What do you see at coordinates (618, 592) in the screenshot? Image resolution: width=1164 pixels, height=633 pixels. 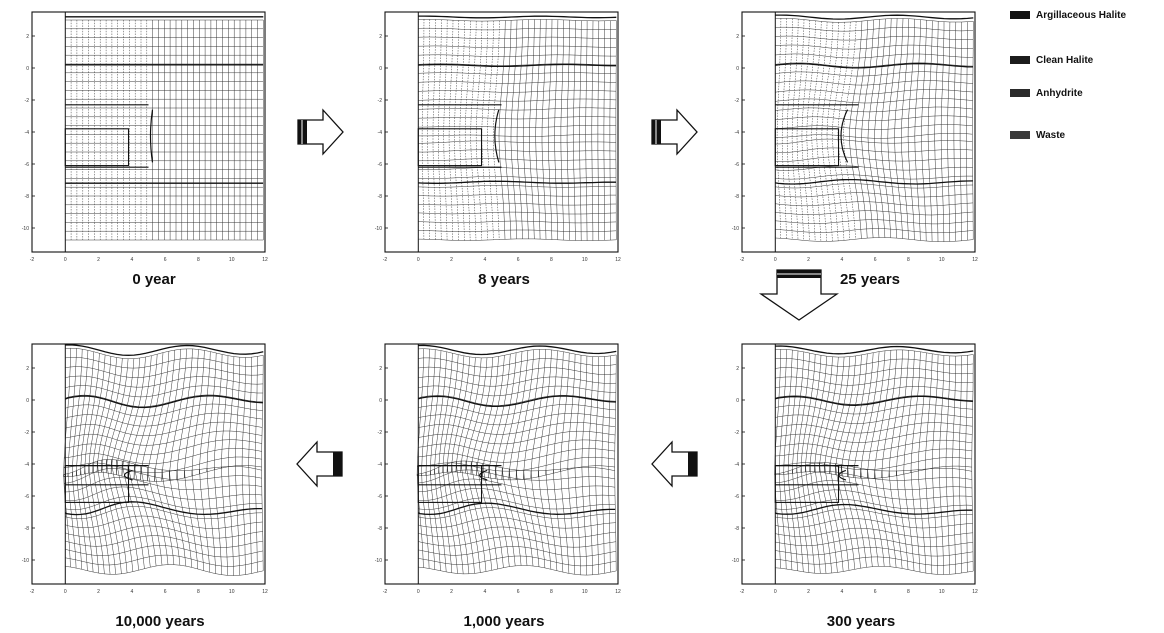 I see `x-tick-label: 12` at bounding box center [618, 592].